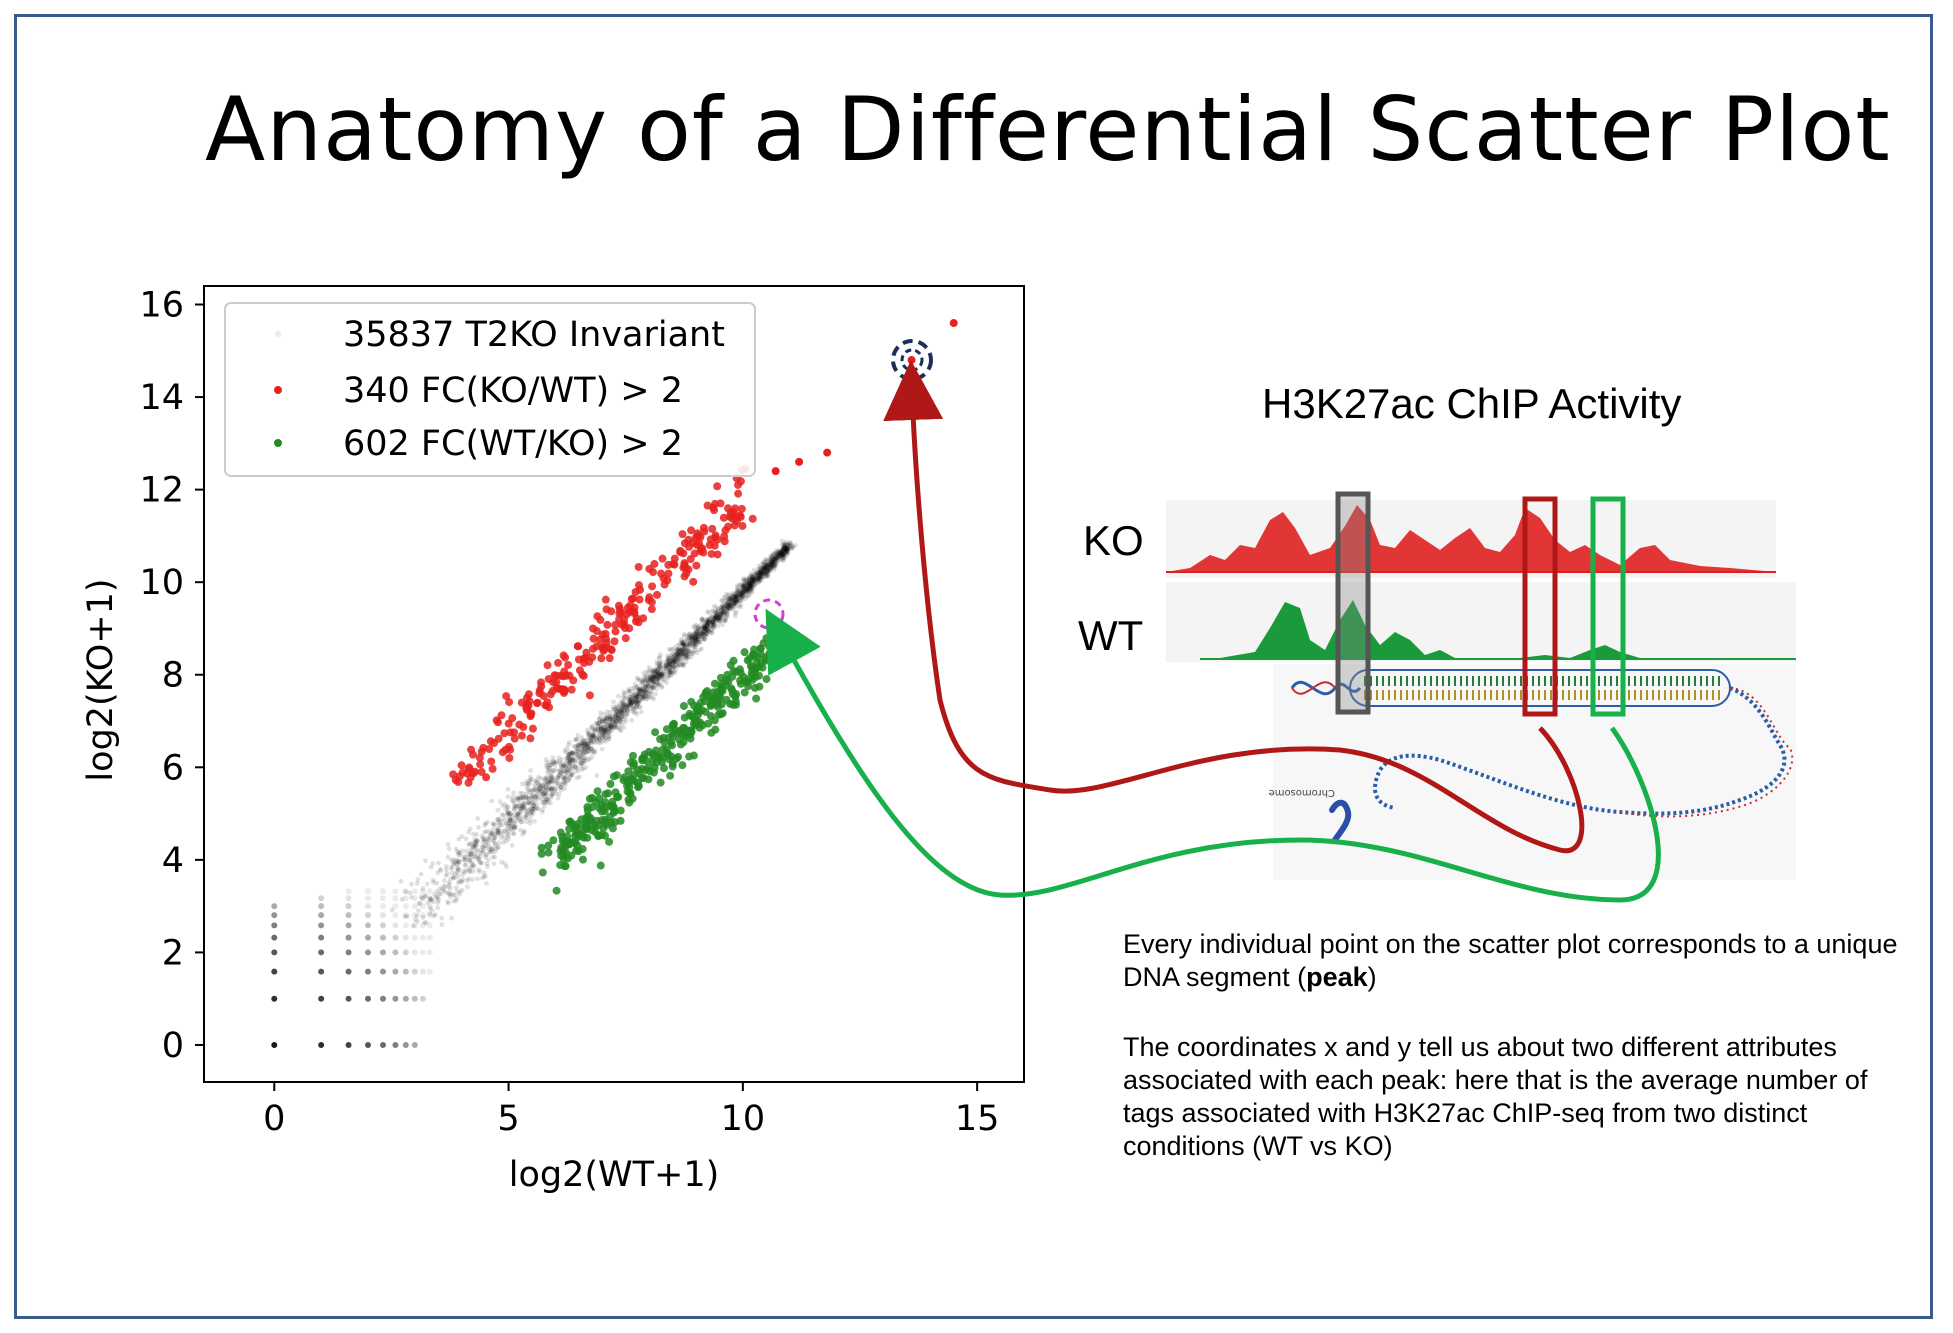 Image resolution: width=1953 pixels, height=1333 pixels. I want to click on desc-p1-bold: peak, so click(1337, 977).